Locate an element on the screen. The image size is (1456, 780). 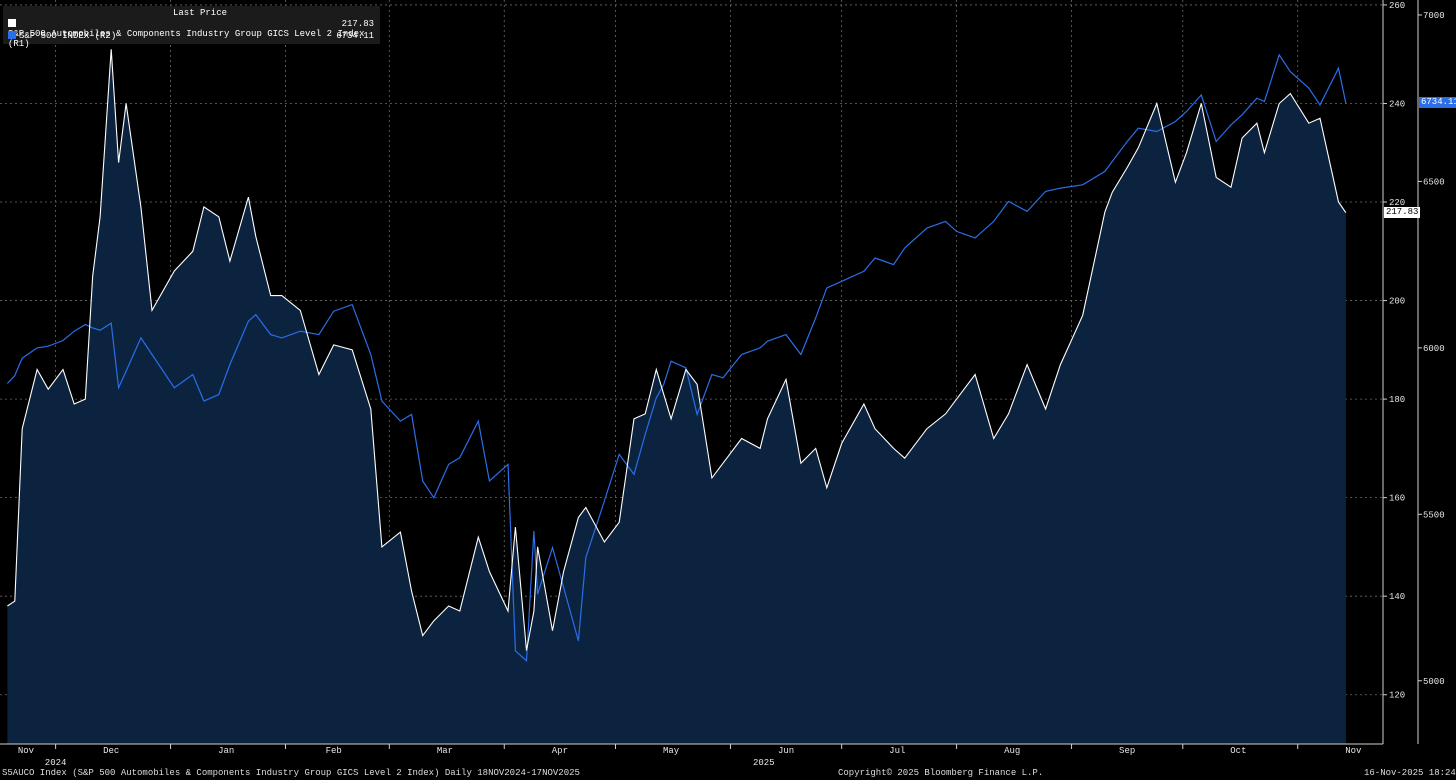
r1-tick-label: 140 is located at coordinates (1397, 597).